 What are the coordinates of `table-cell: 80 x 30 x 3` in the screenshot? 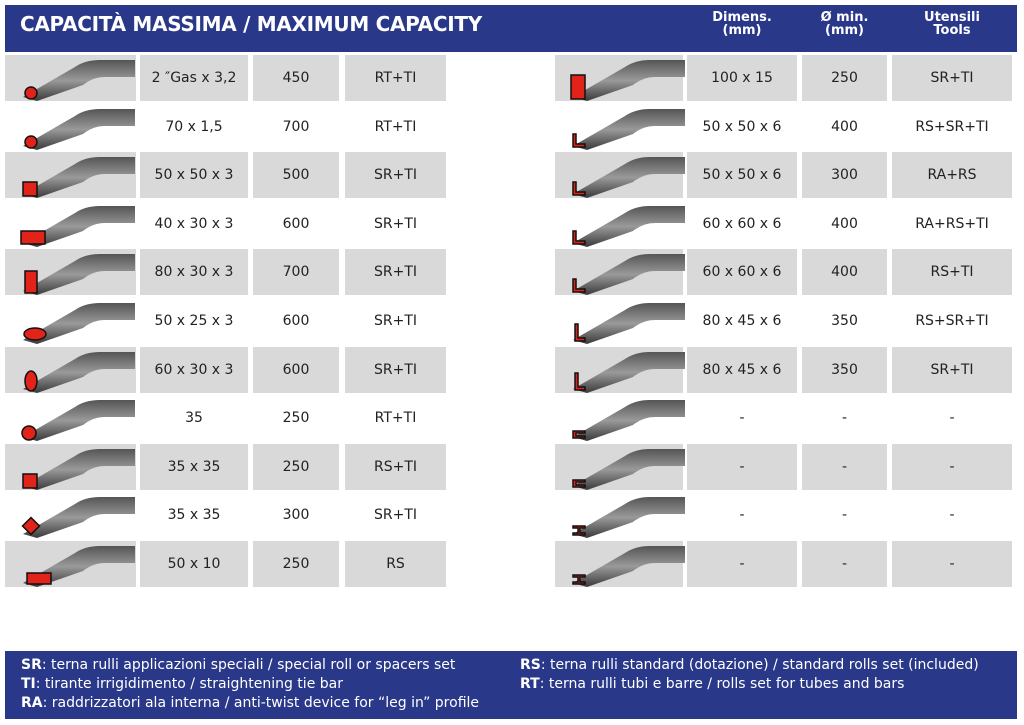 It's located at (194, 272).